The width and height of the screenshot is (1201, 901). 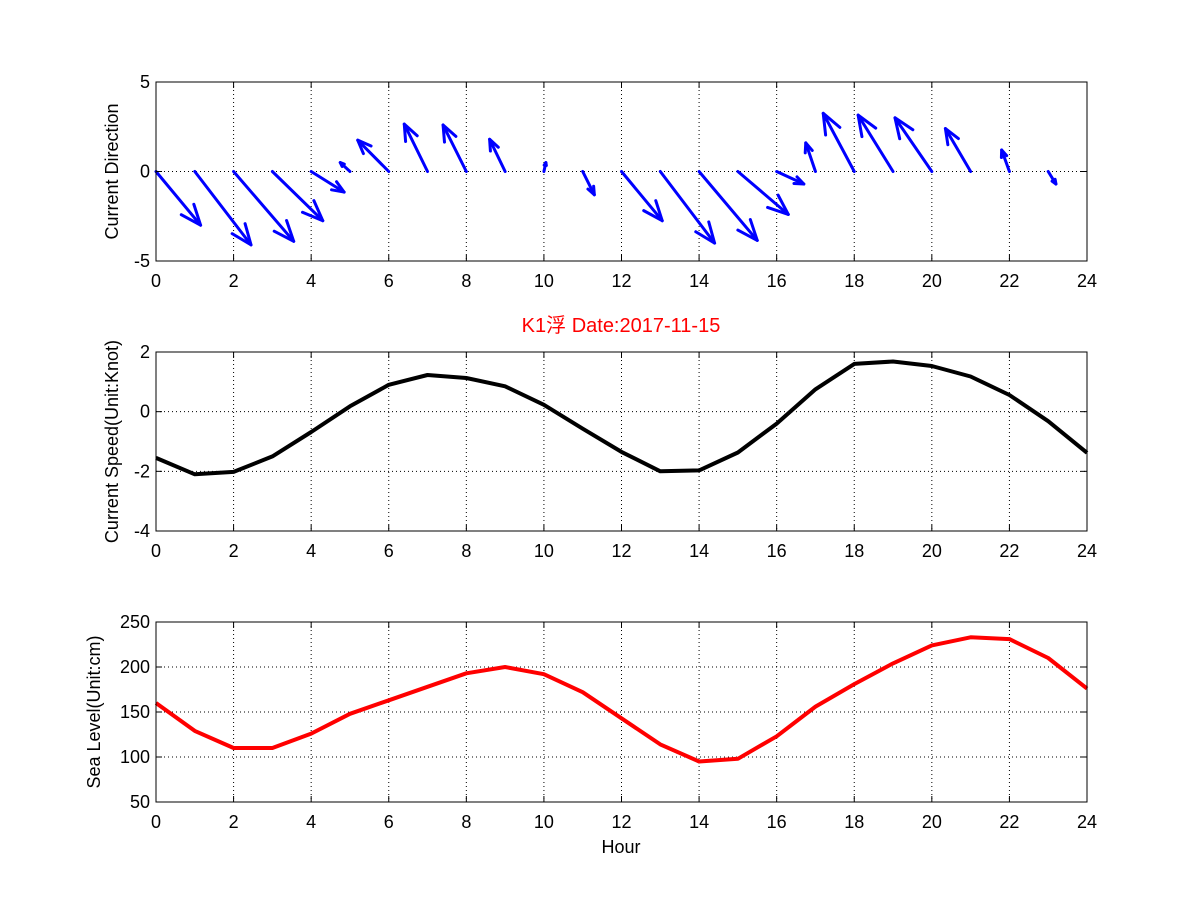 I want to click on direction-xtick-label: 20, so click(x=932, y=281).